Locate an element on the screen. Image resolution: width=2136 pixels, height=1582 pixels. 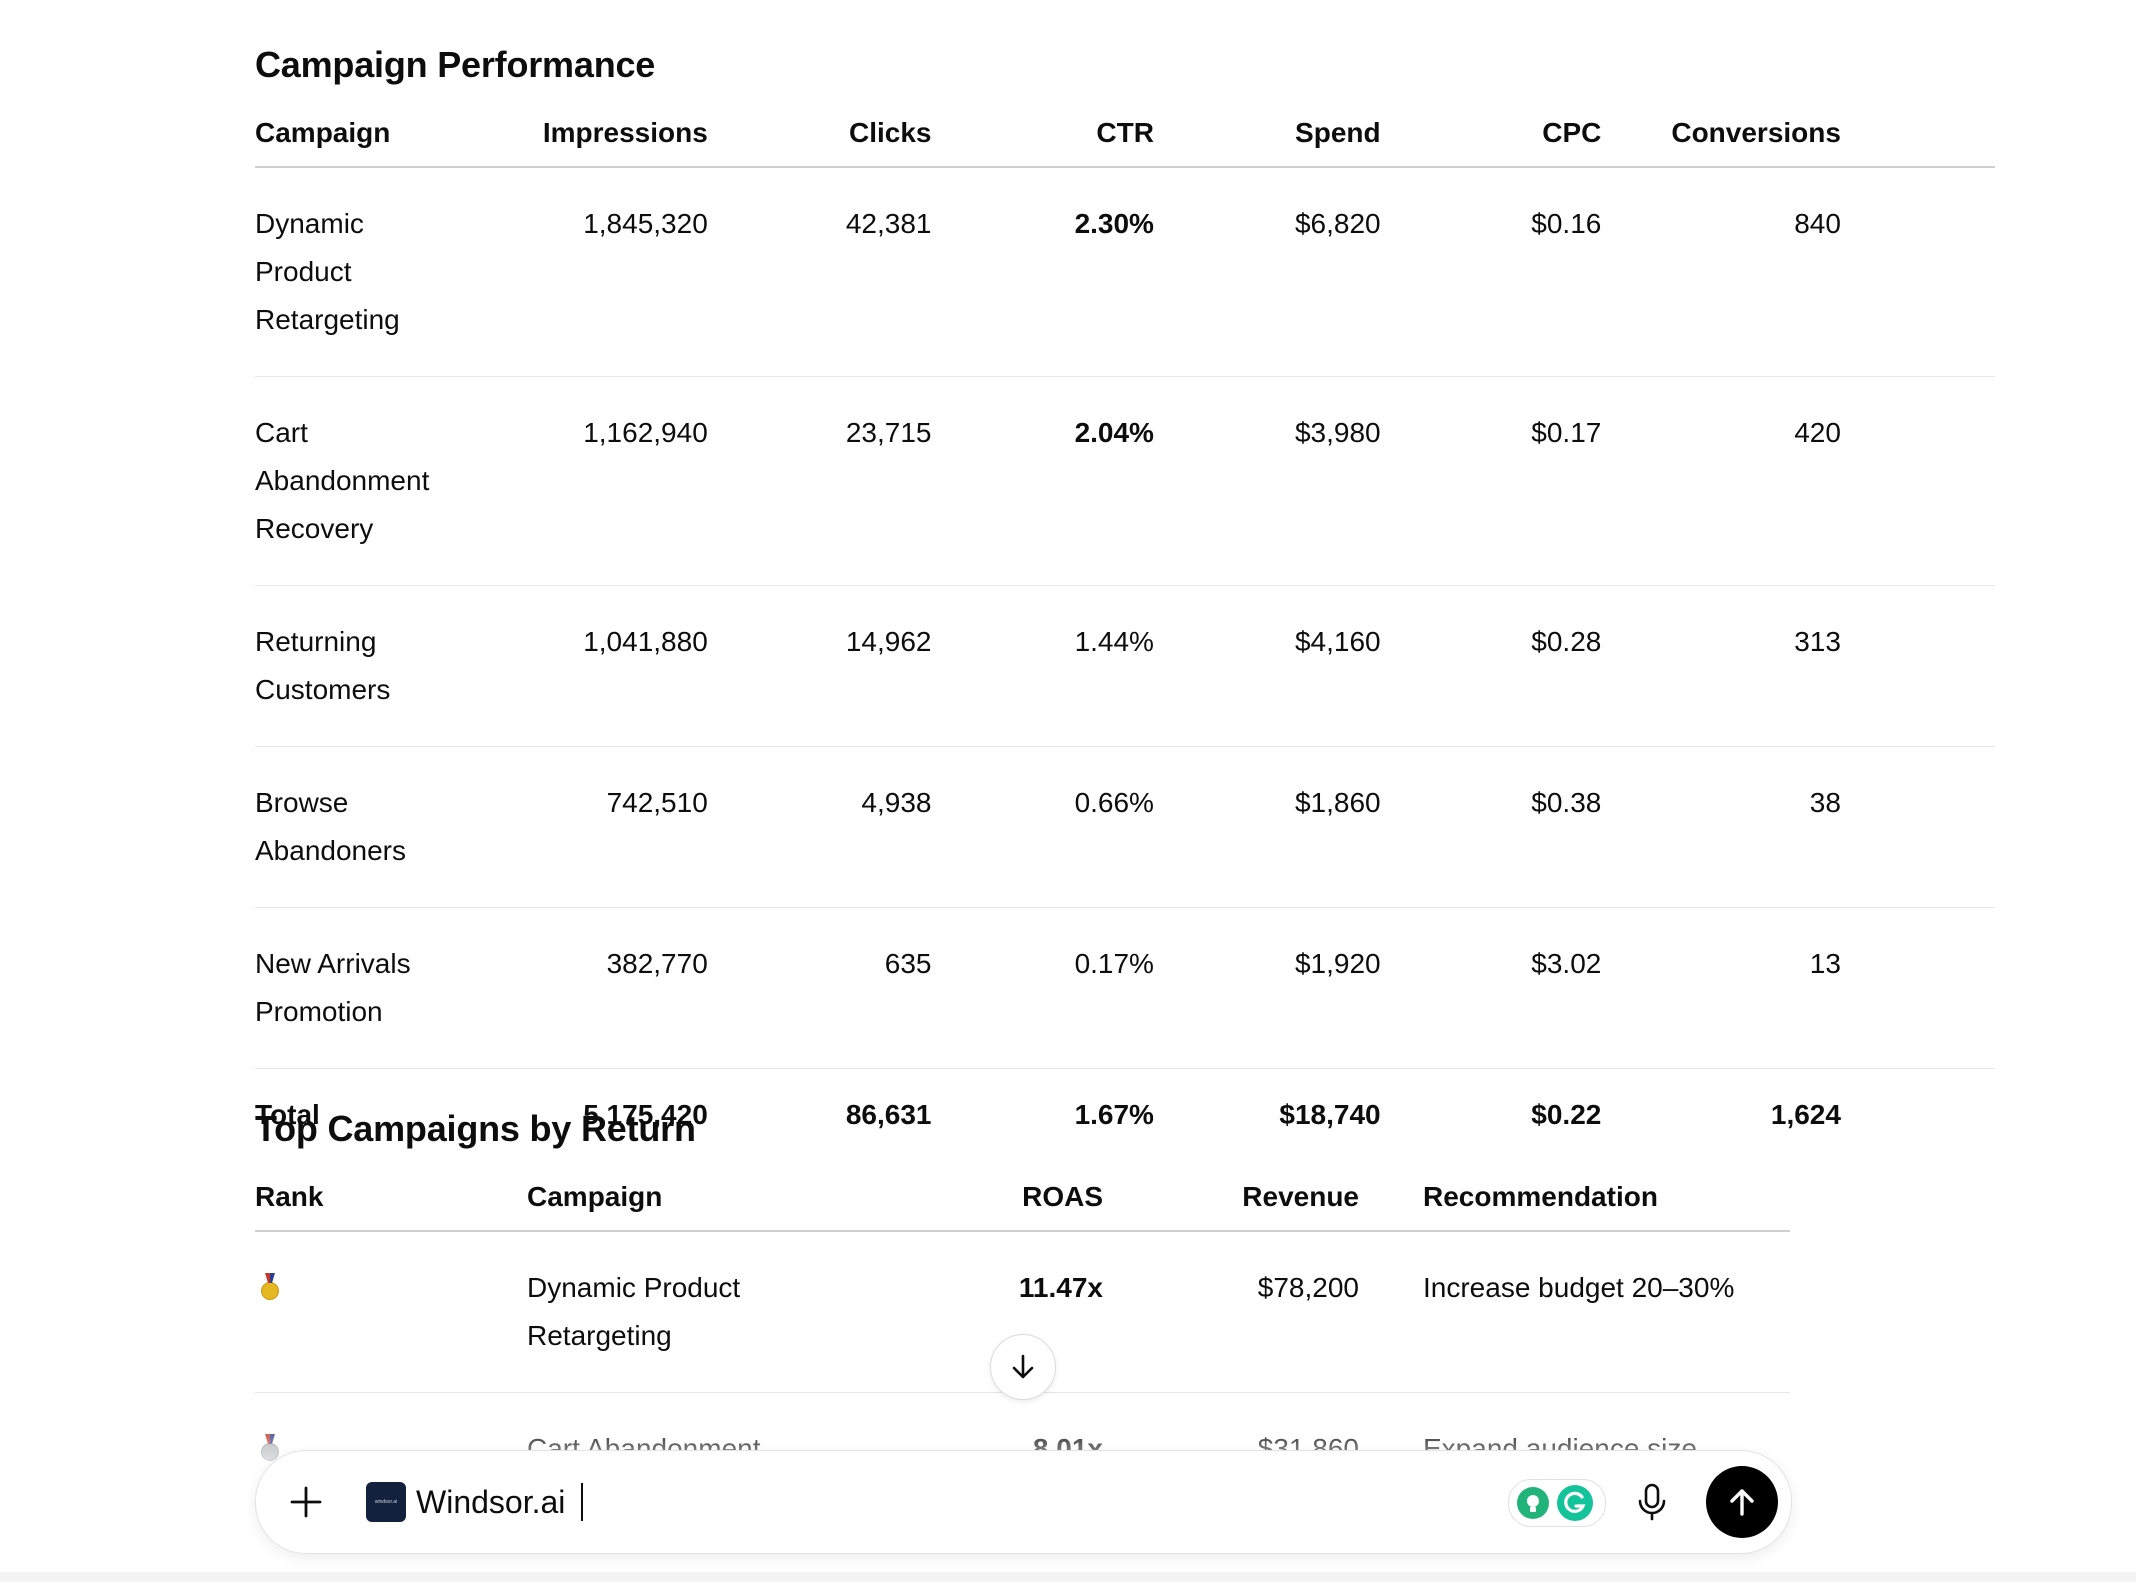
header-cpc: CPC is located at coordinates (1572, 132).